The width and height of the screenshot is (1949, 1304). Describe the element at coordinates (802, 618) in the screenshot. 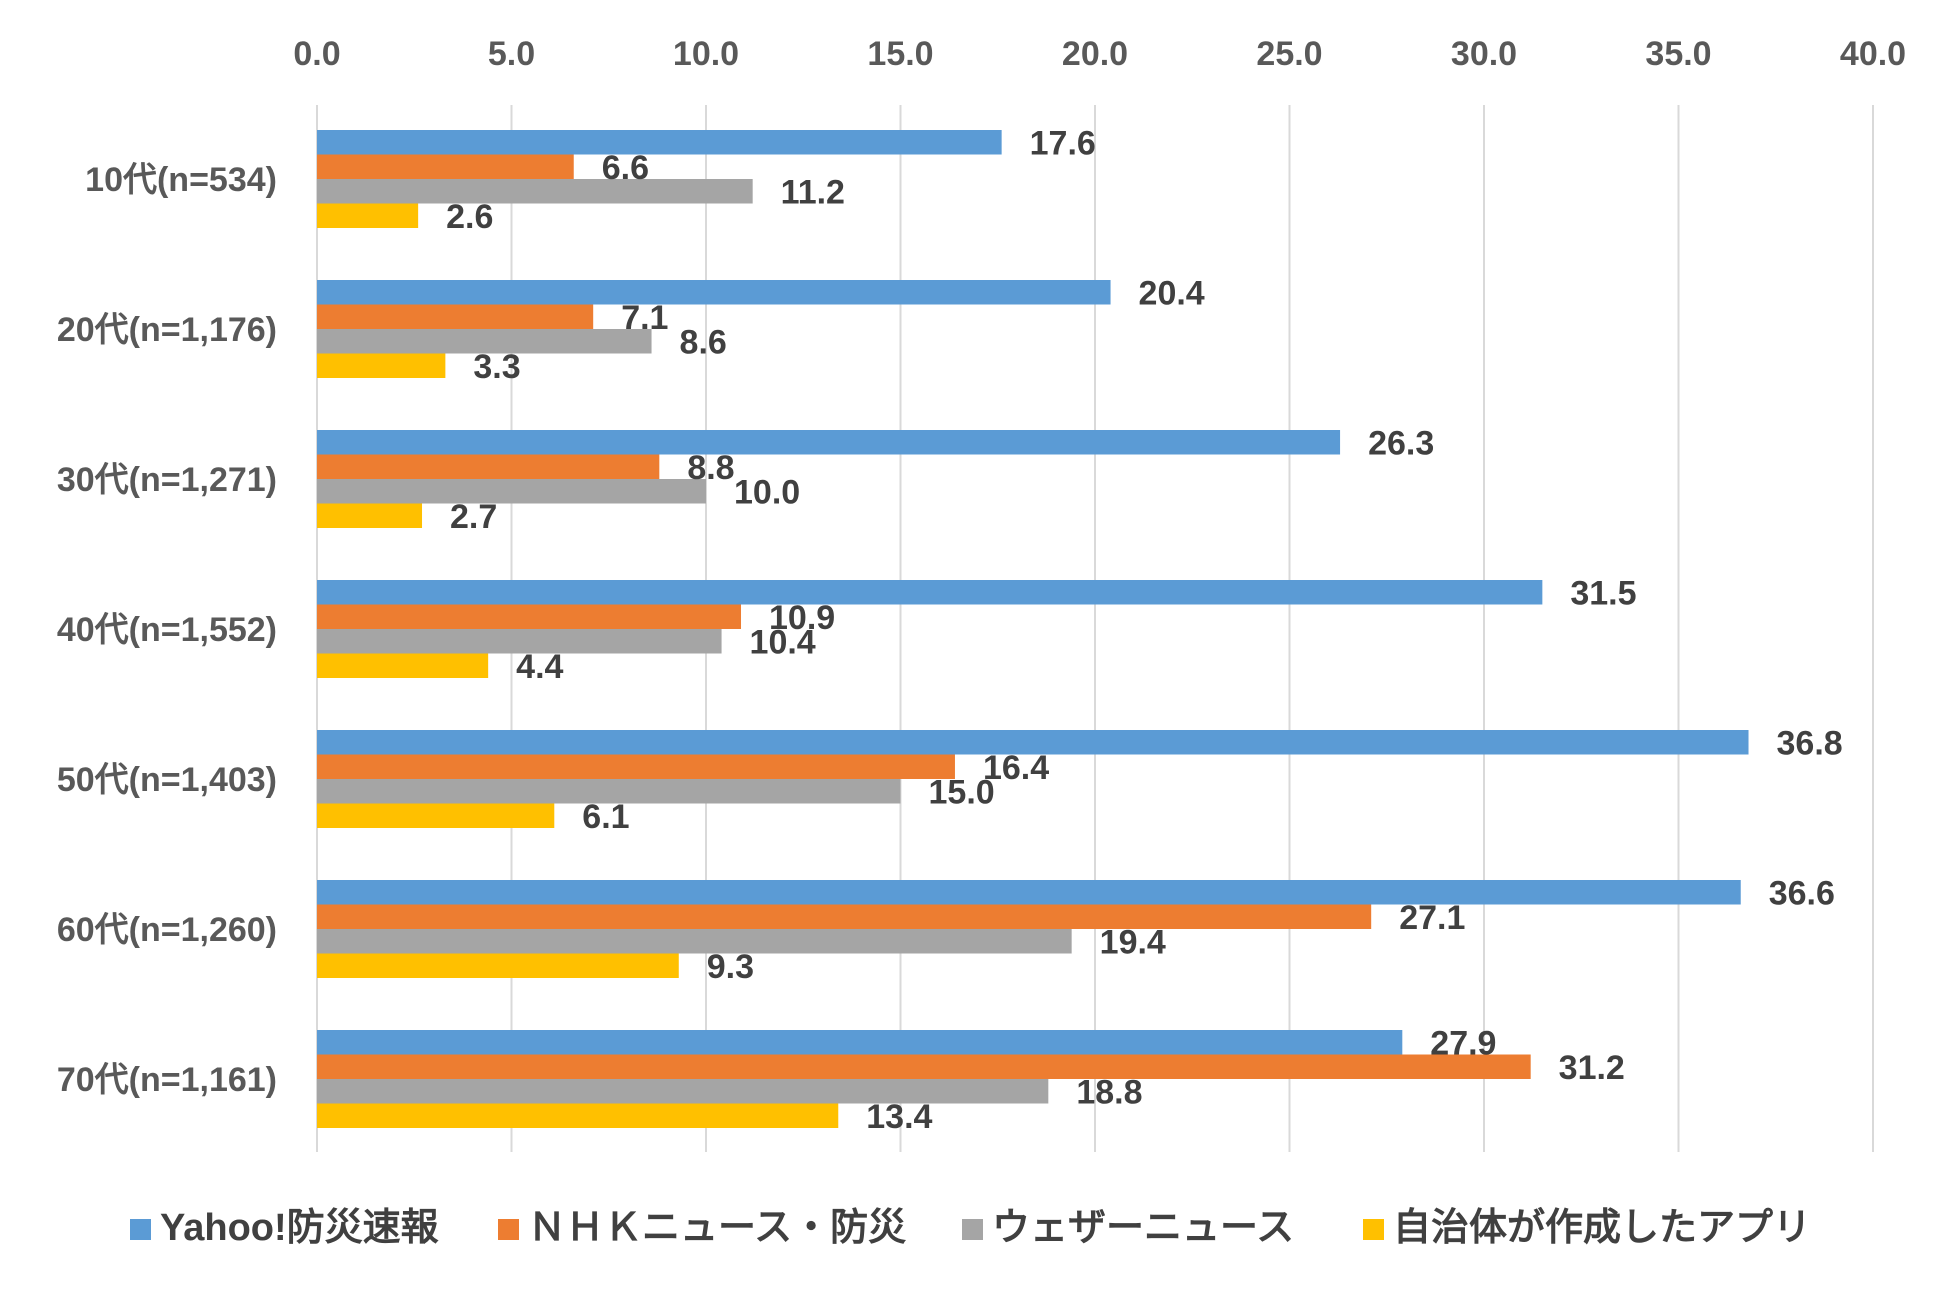

I see `data-label: 10.9` at that location.